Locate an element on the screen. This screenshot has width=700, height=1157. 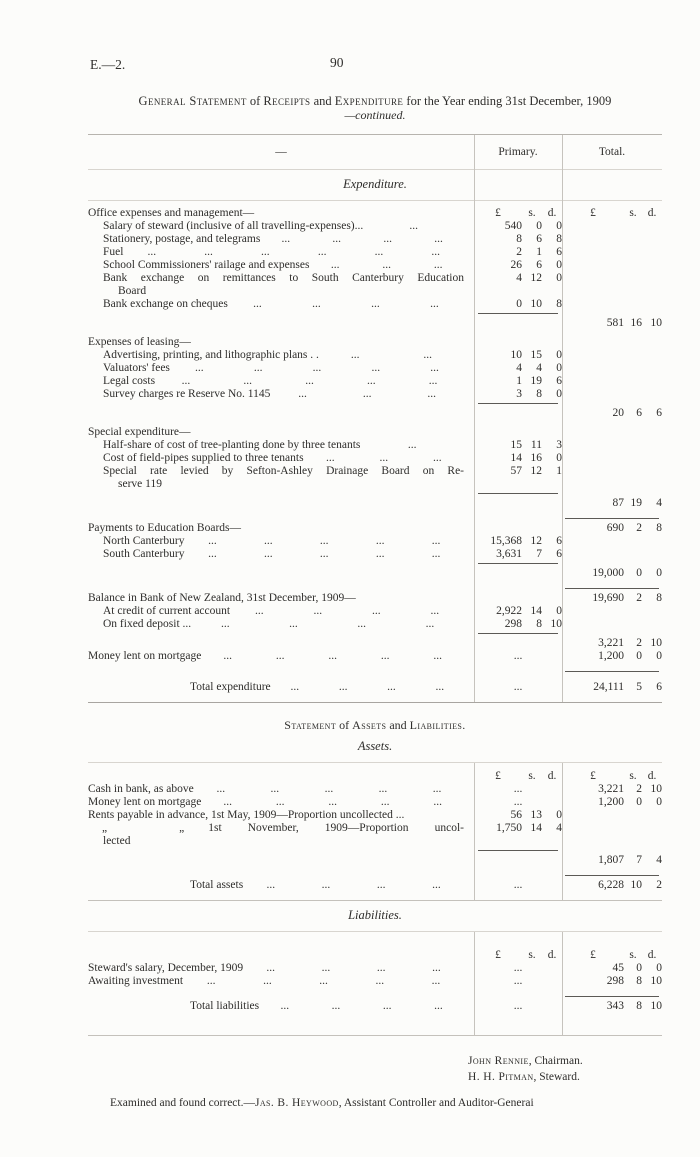
table-row: Expenses of leasing— is located at coordinates (375, 342).